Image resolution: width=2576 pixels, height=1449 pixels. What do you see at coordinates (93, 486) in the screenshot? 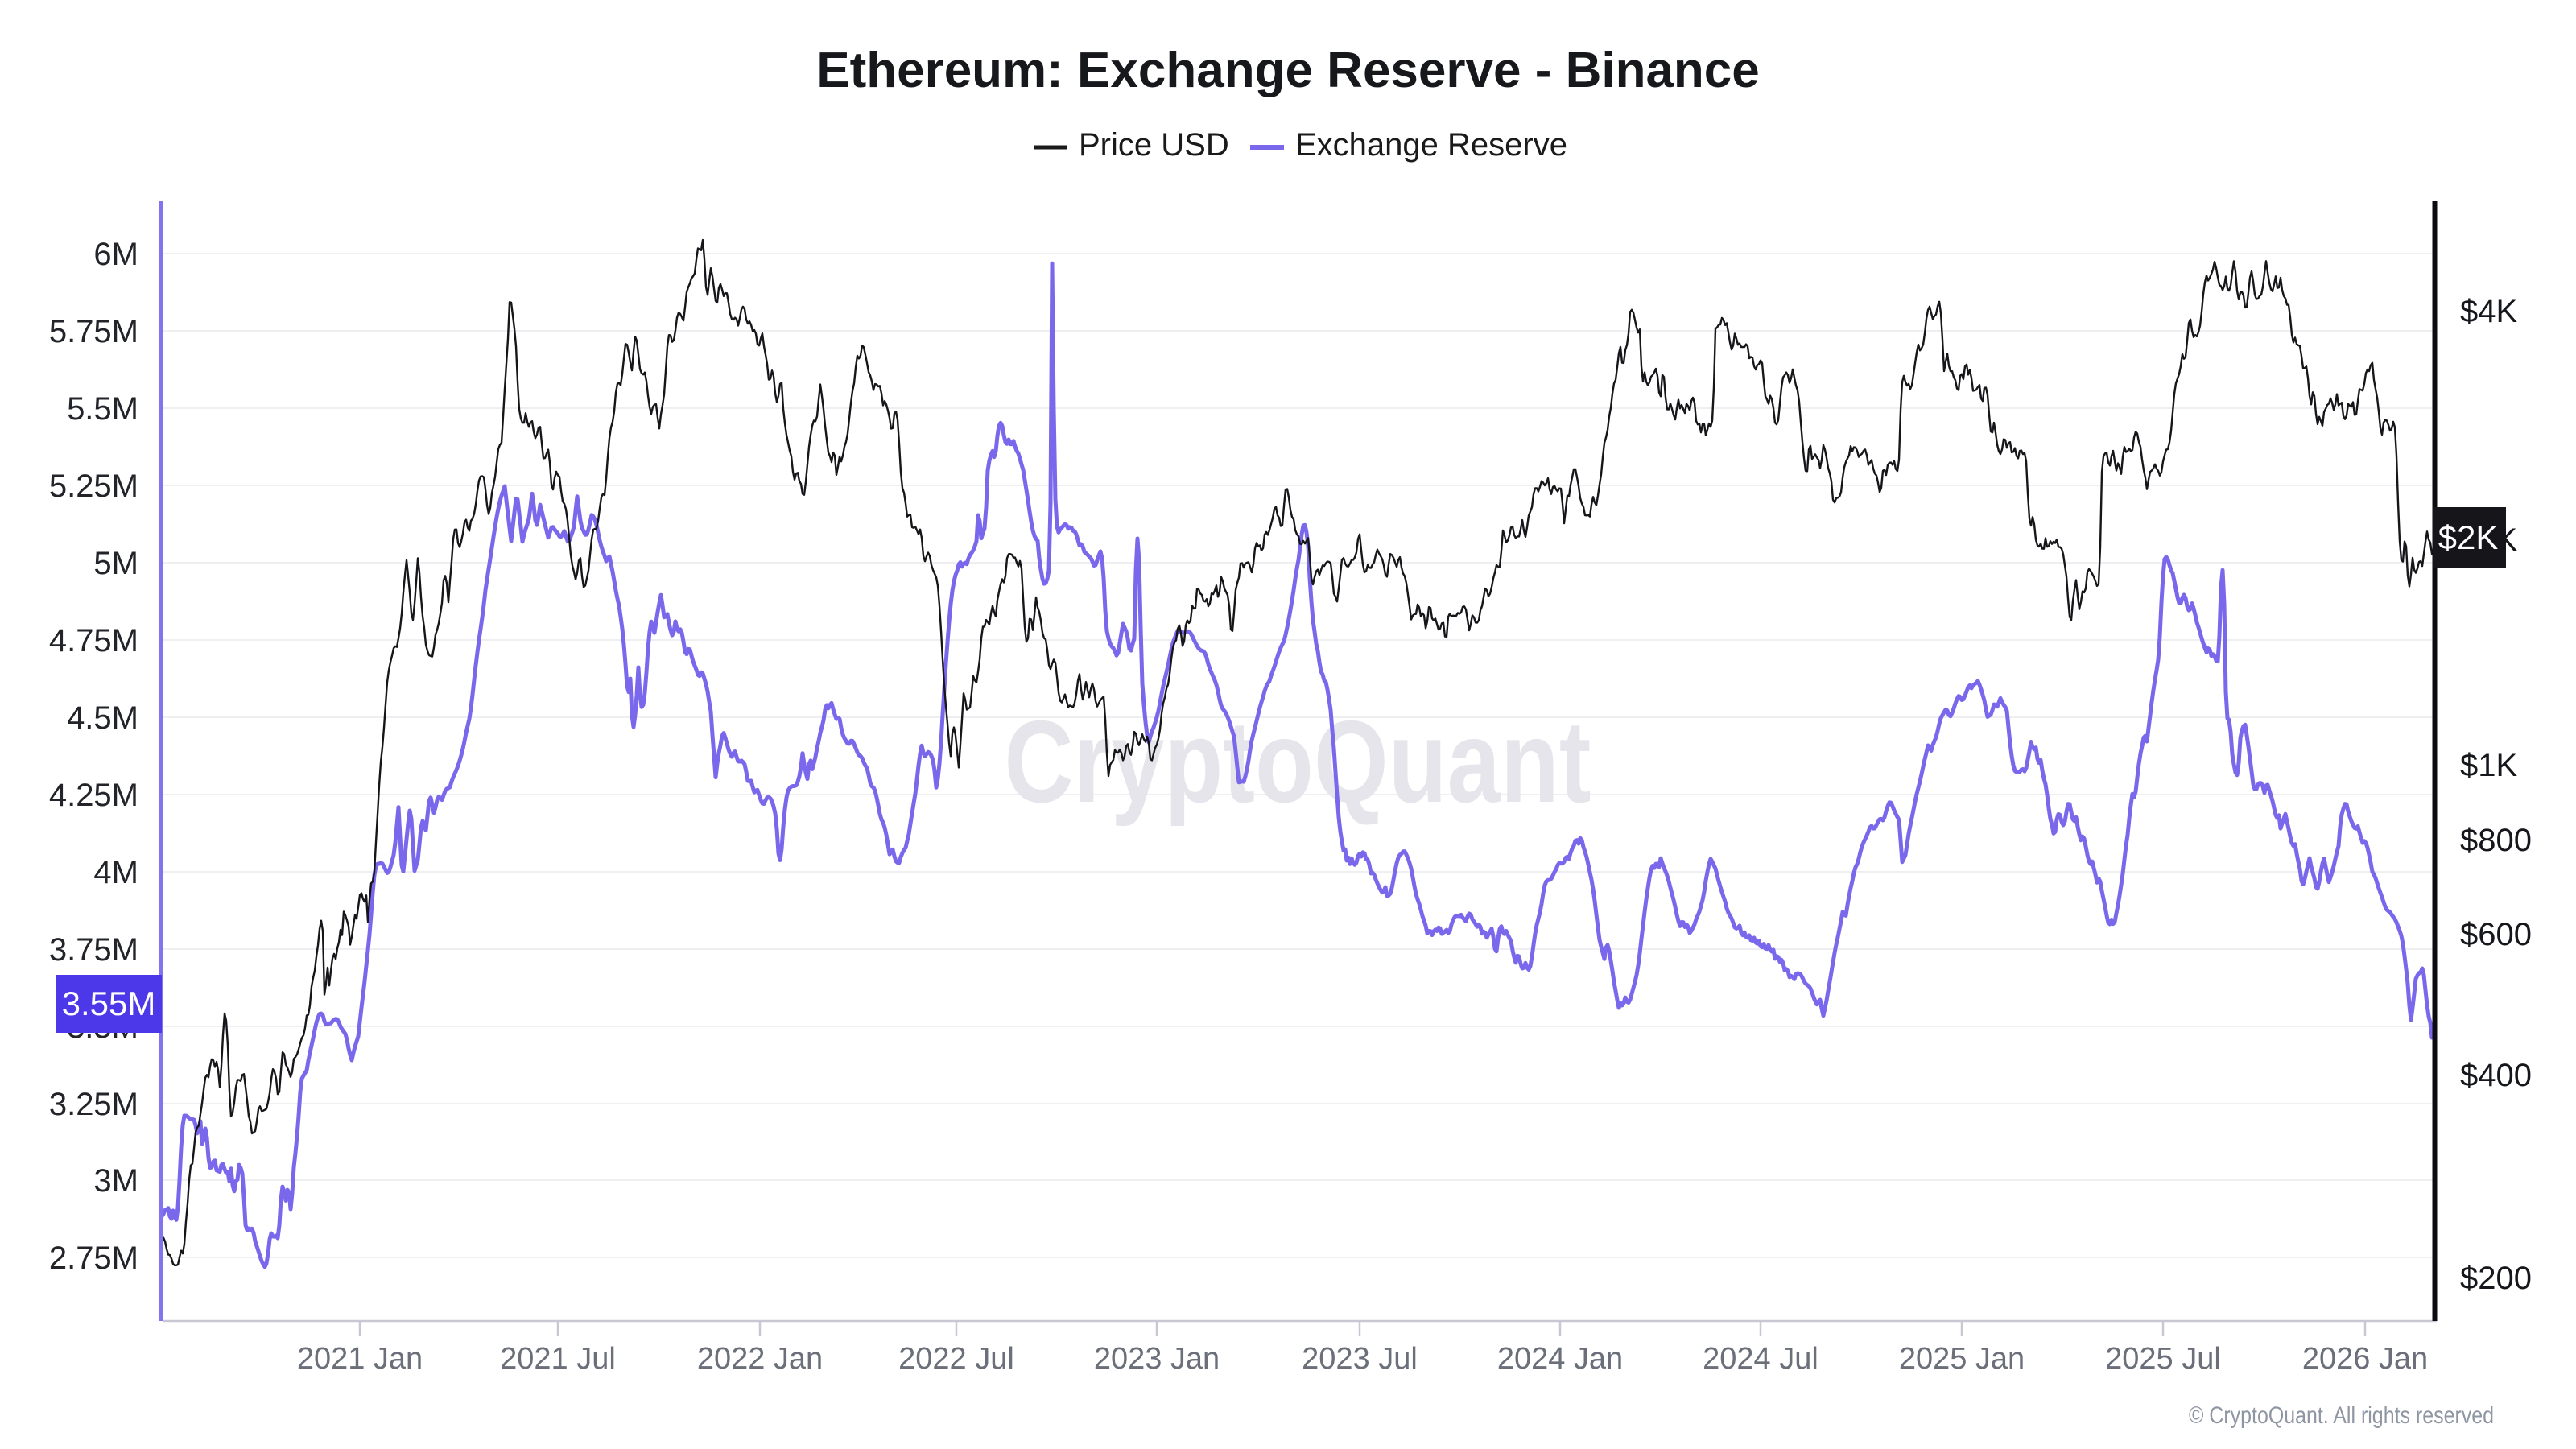
I see `svg-text: 5.25M` at bounding box center [93, 486].